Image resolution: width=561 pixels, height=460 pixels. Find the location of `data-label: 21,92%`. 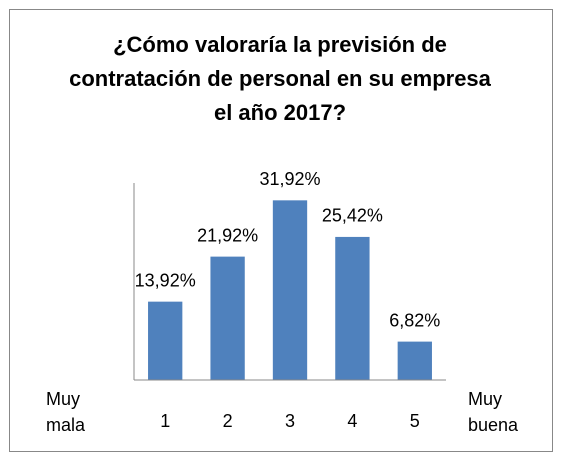

data-label: 21,92% is located at coordinates (227, 235).